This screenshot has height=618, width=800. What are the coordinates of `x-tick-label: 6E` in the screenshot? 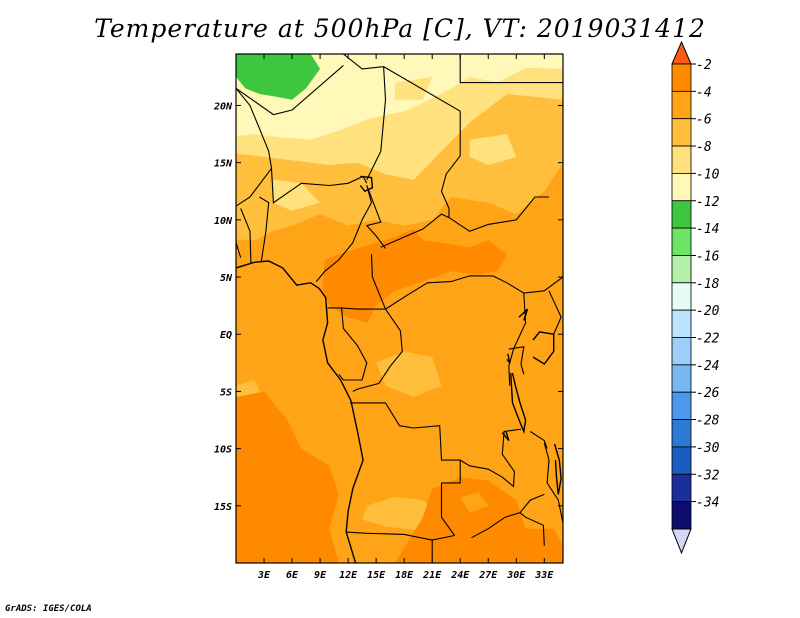 It's located at (292, 575).